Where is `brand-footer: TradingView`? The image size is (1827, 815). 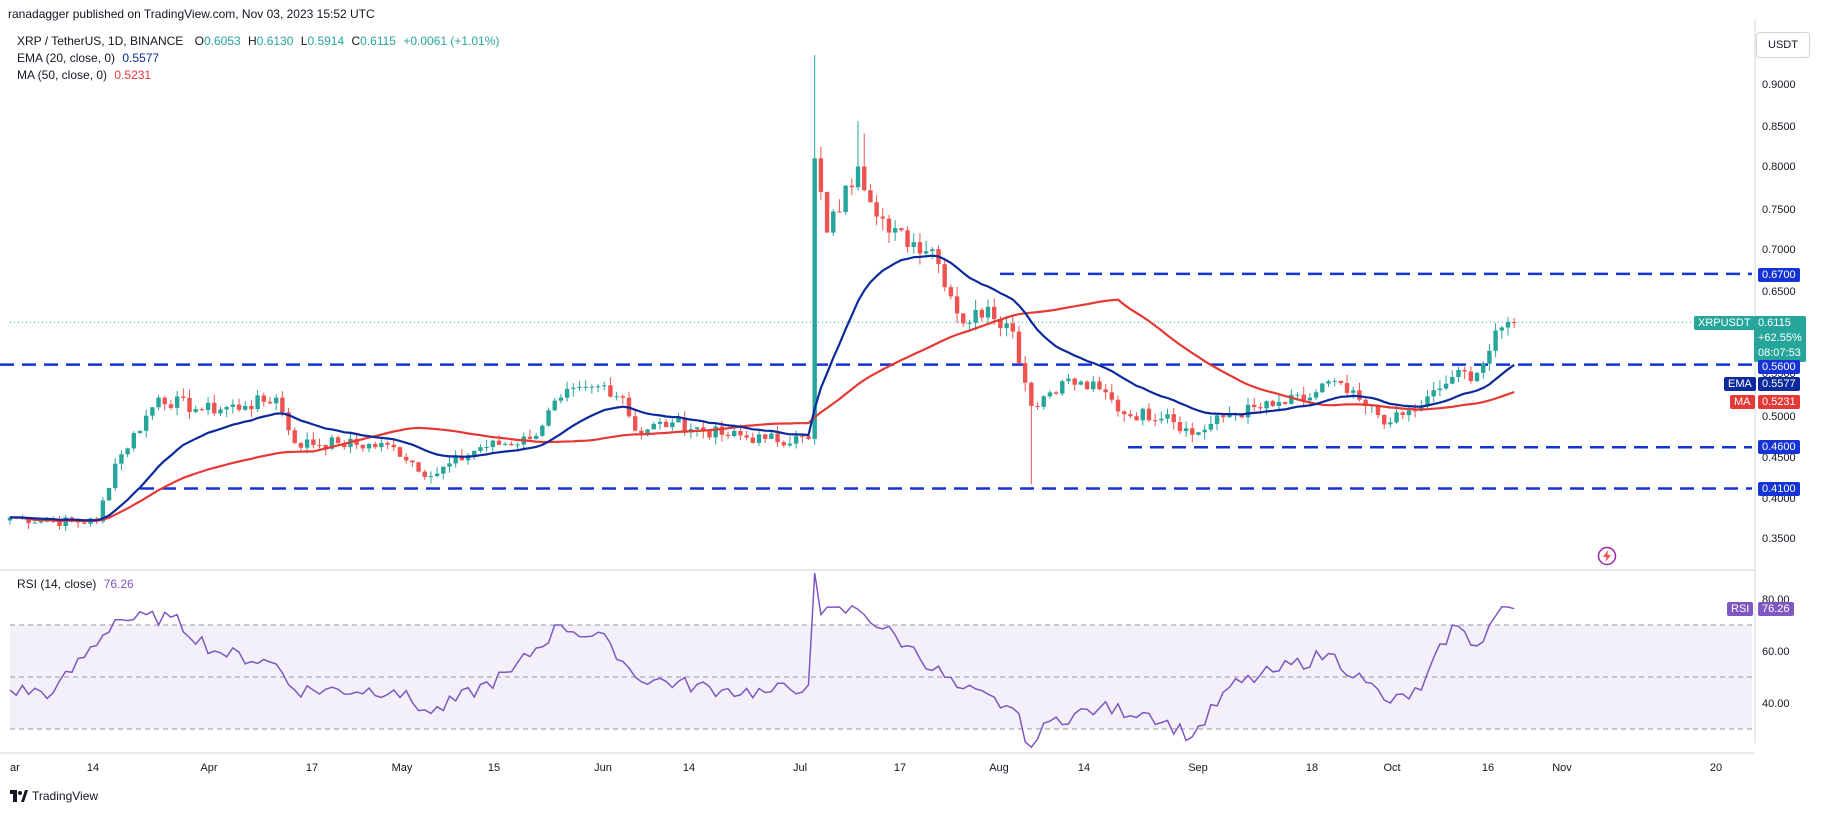 brand-footer: TradingView is located at coordinates (54, 796).